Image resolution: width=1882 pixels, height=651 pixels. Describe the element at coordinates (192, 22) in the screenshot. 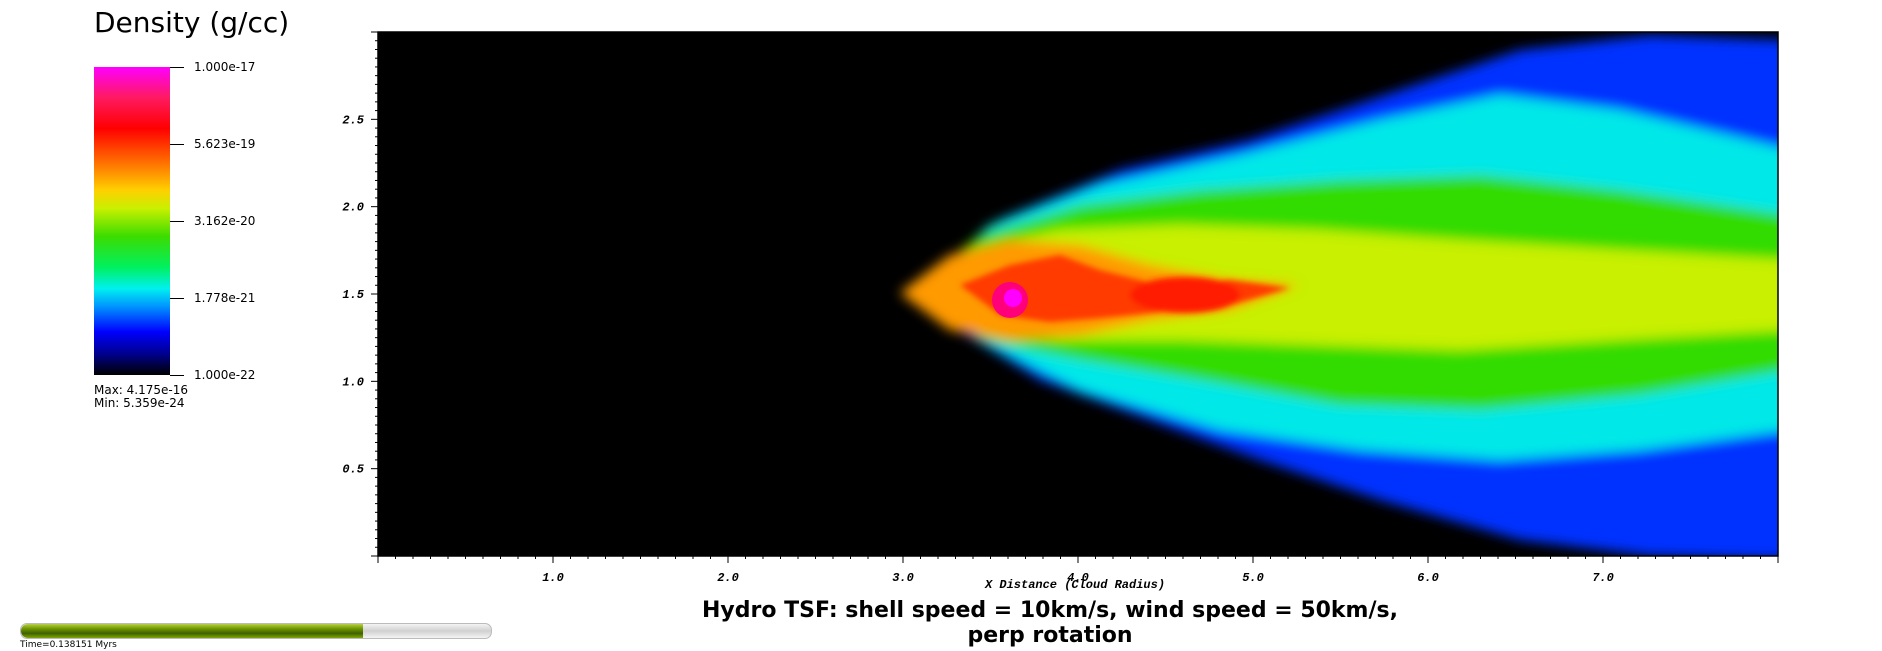

I see `colorbar-title: Density (g/cc)` at that location.